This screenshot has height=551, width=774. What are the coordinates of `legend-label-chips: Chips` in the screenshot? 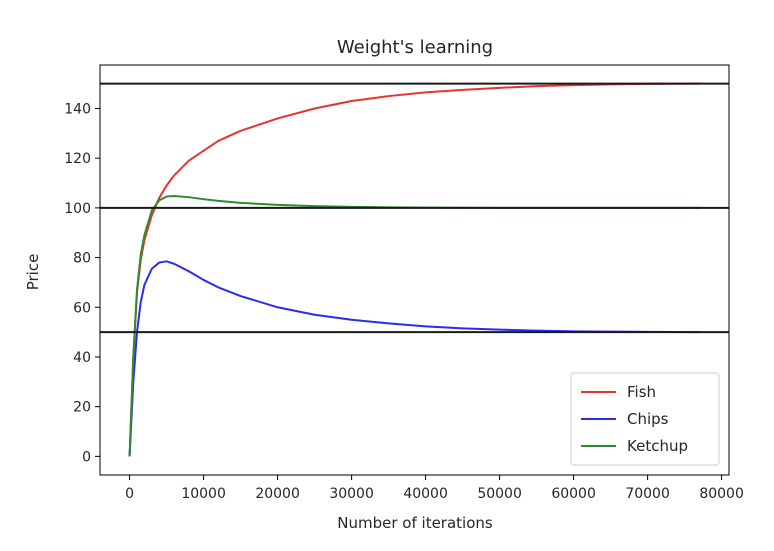 It's located at (648, 419).